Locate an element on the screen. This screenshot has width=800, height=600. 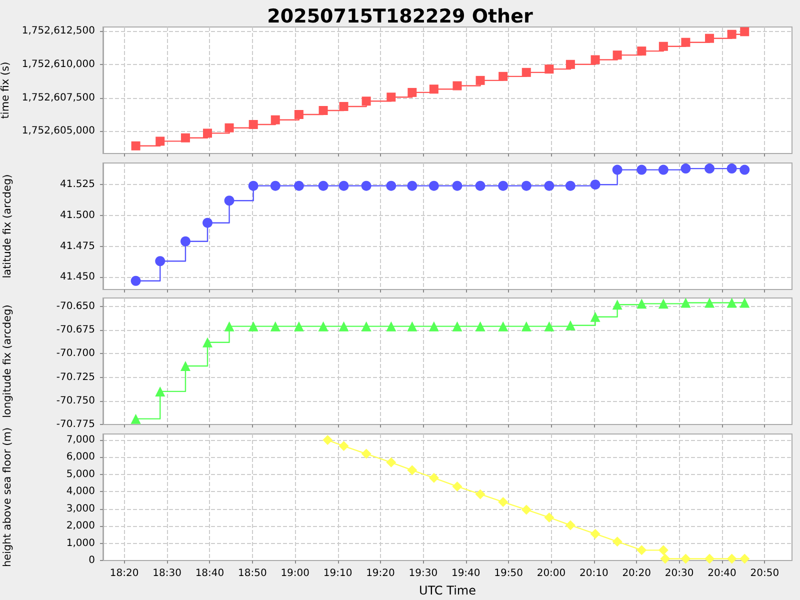
y-tick-label: 1,752,607,500 is located at coordinates (58, 98).